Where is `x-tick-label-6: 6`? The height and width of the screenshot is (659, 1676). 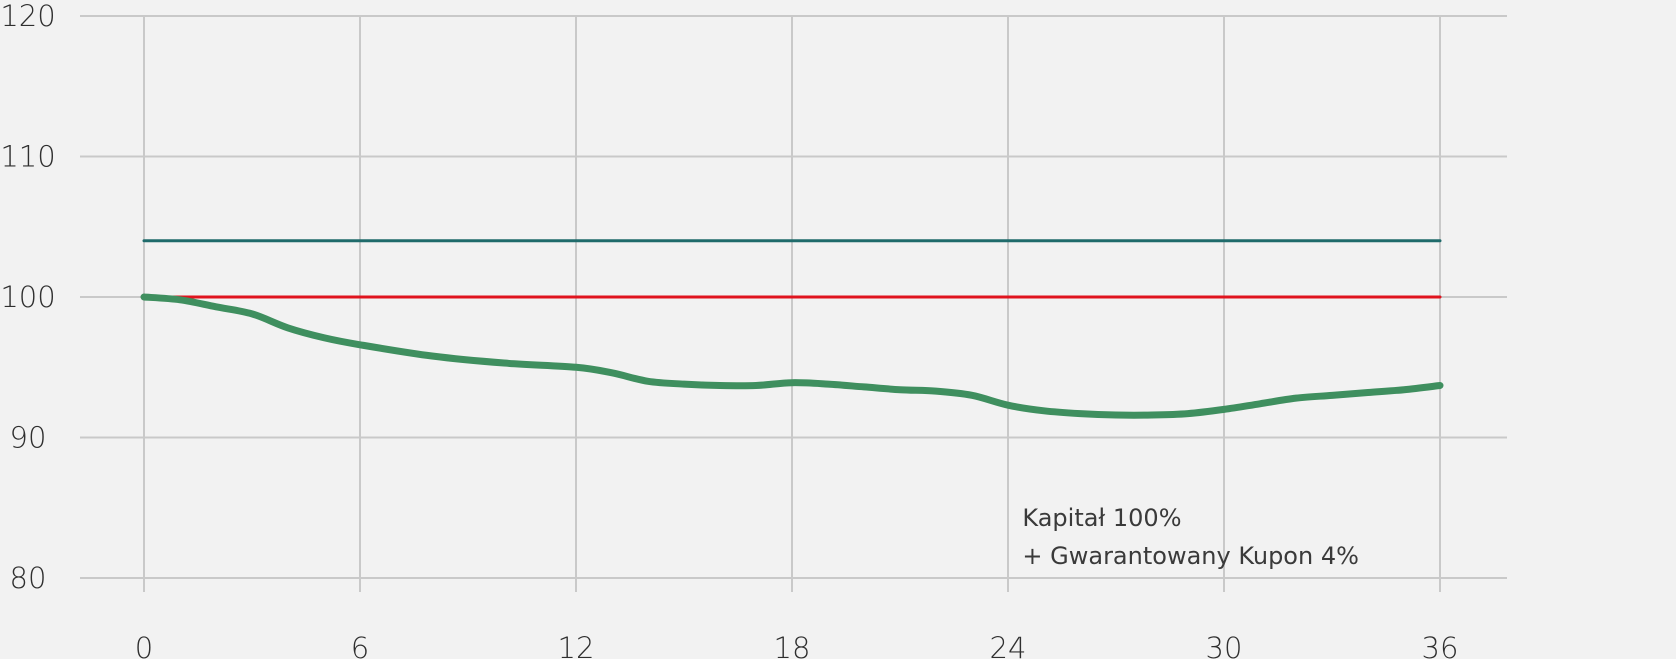
x-tick-label-6: 6 is located at coordinates (360, 645).